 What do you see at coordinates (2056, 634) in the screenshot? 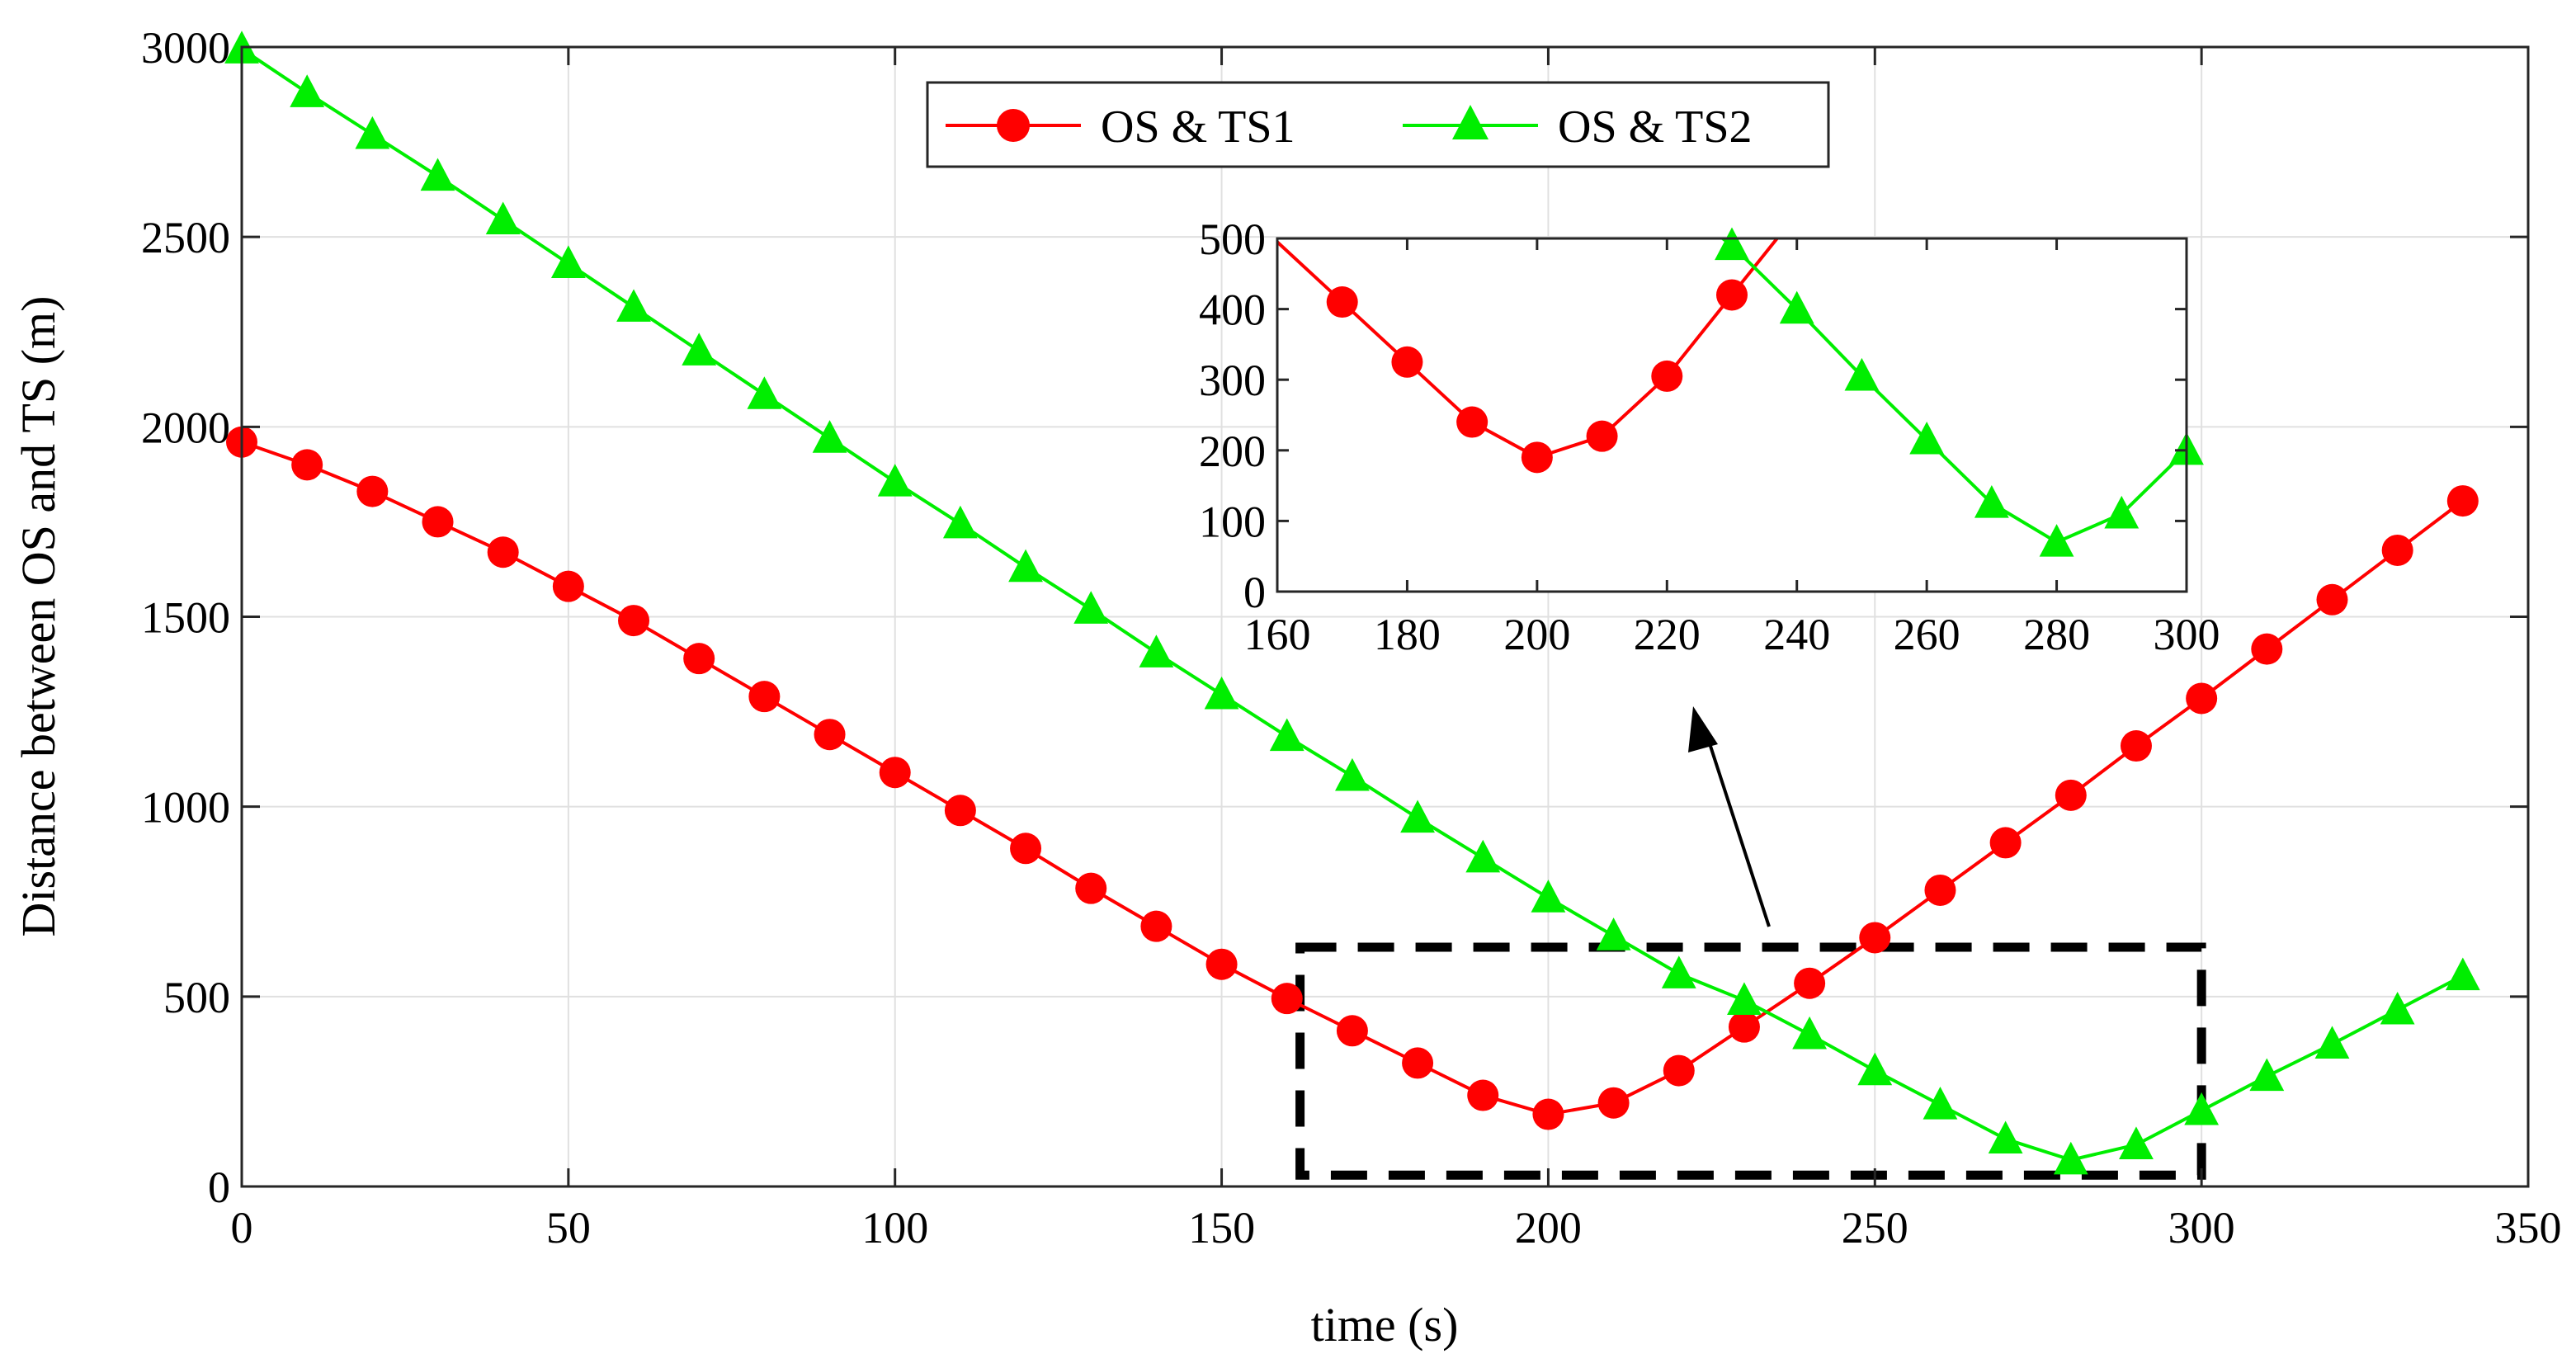
I see `inset-x-tick-label: 280` at bounding box center [2056, 634].